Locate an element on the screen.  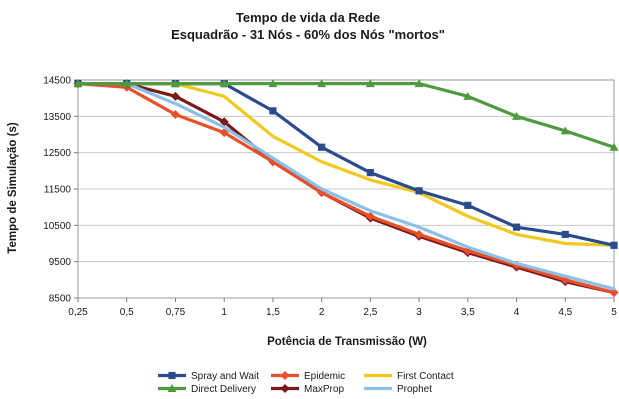
x-tick-label: 0,75 is located at coordinates (176, 312).